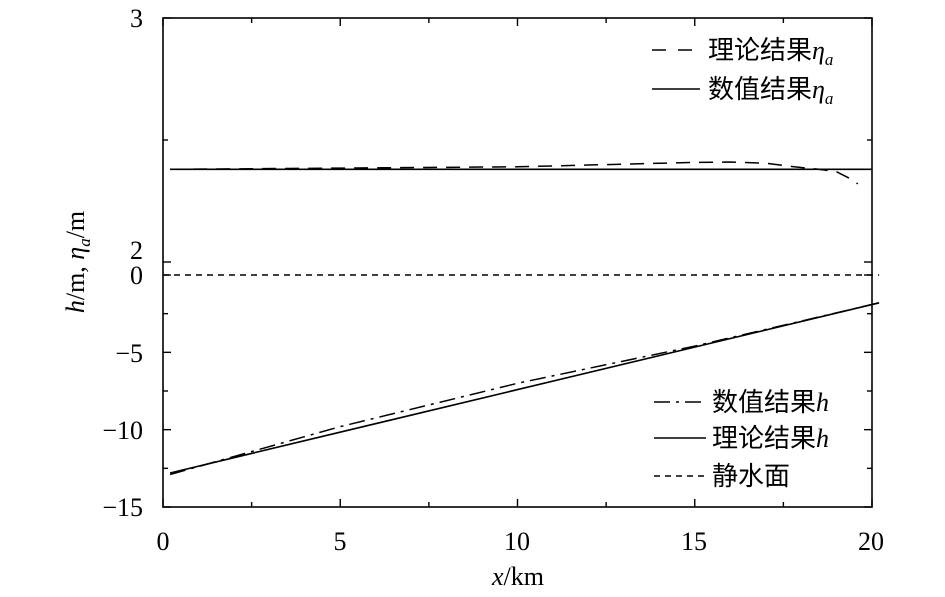 The image size is (945, 597). Describe the element at coordinates (129, 353) in the screenshot. I see `y-tick-label-neg5: −5` at that location.